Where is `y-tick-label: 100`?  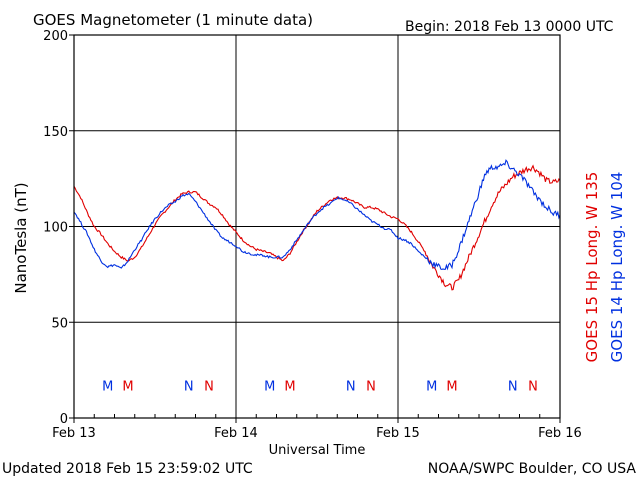 y-tick-label: 100 is located at coordinates (55, 228).